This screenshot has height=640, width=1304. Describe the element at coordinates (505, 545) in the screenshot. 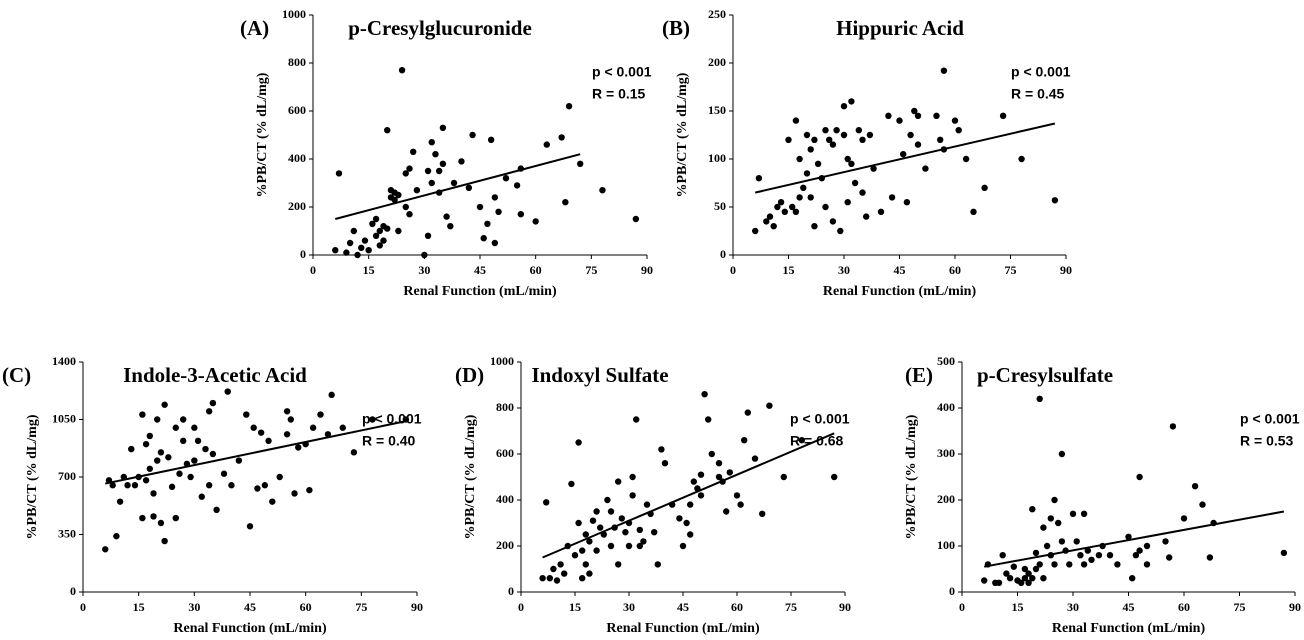

I see `y-tick-label: 200` at that location.